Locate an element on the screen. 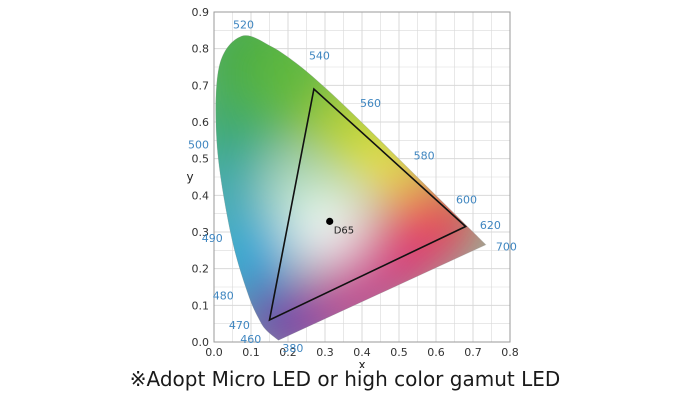 The image size is (690, 400). wavelength-label-600: 600 is located at coordinates (466, 199).